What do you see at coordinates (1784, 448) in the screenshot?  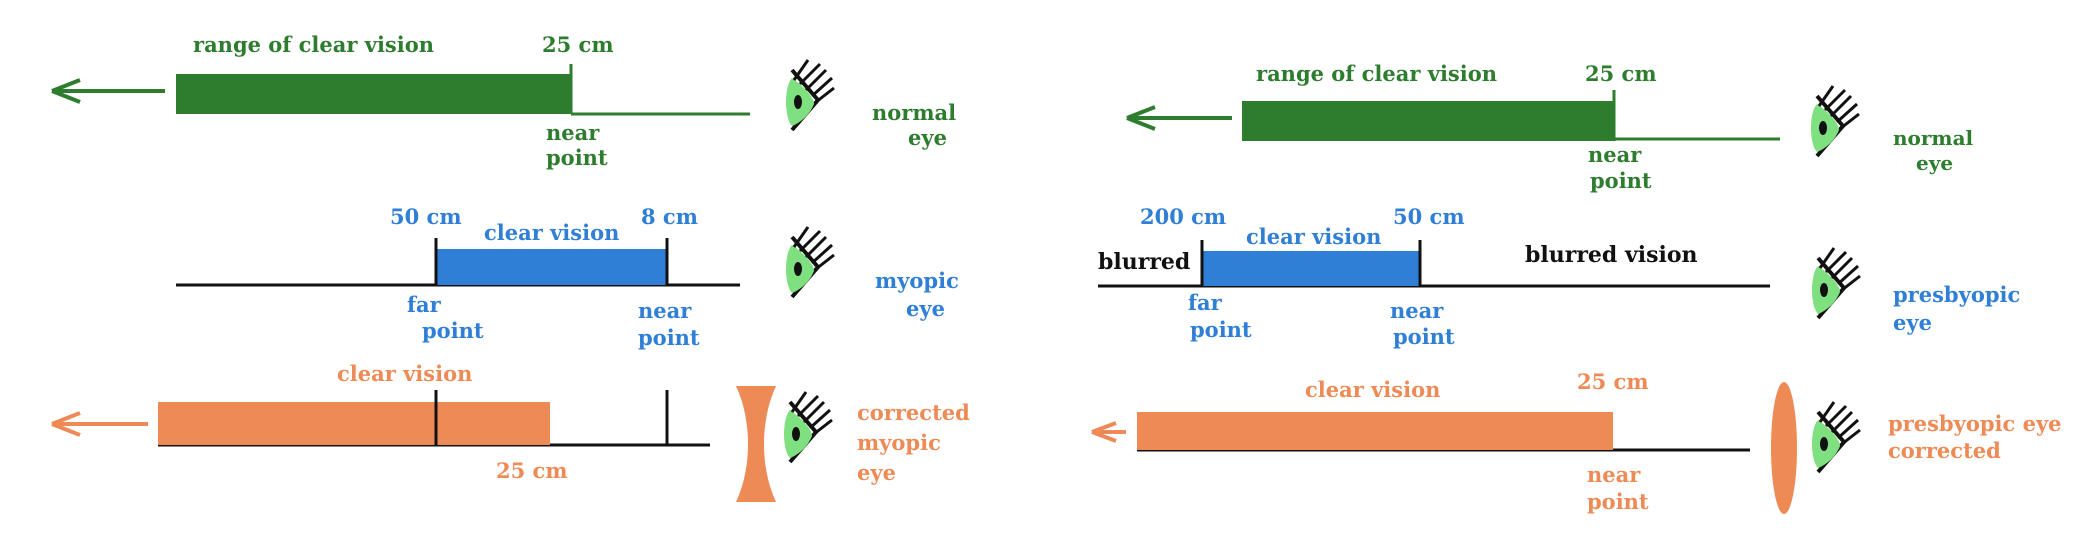 I see `convex-lens-icon` at bounding box center [1784, 448].